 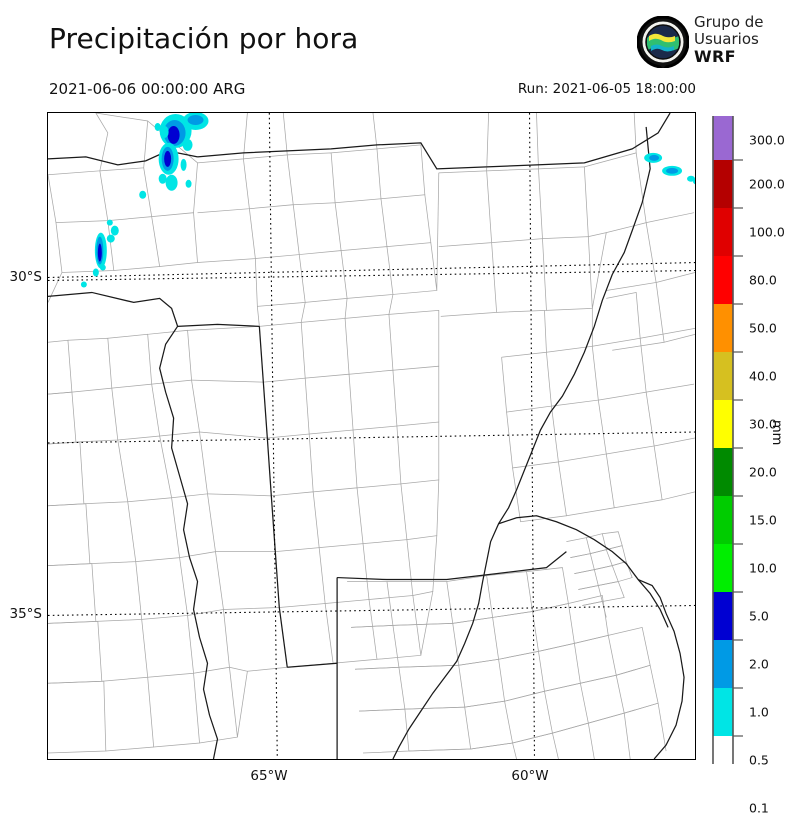 I want to click on colorbar-tick-40: 40.0, so click(x=763, y=376).